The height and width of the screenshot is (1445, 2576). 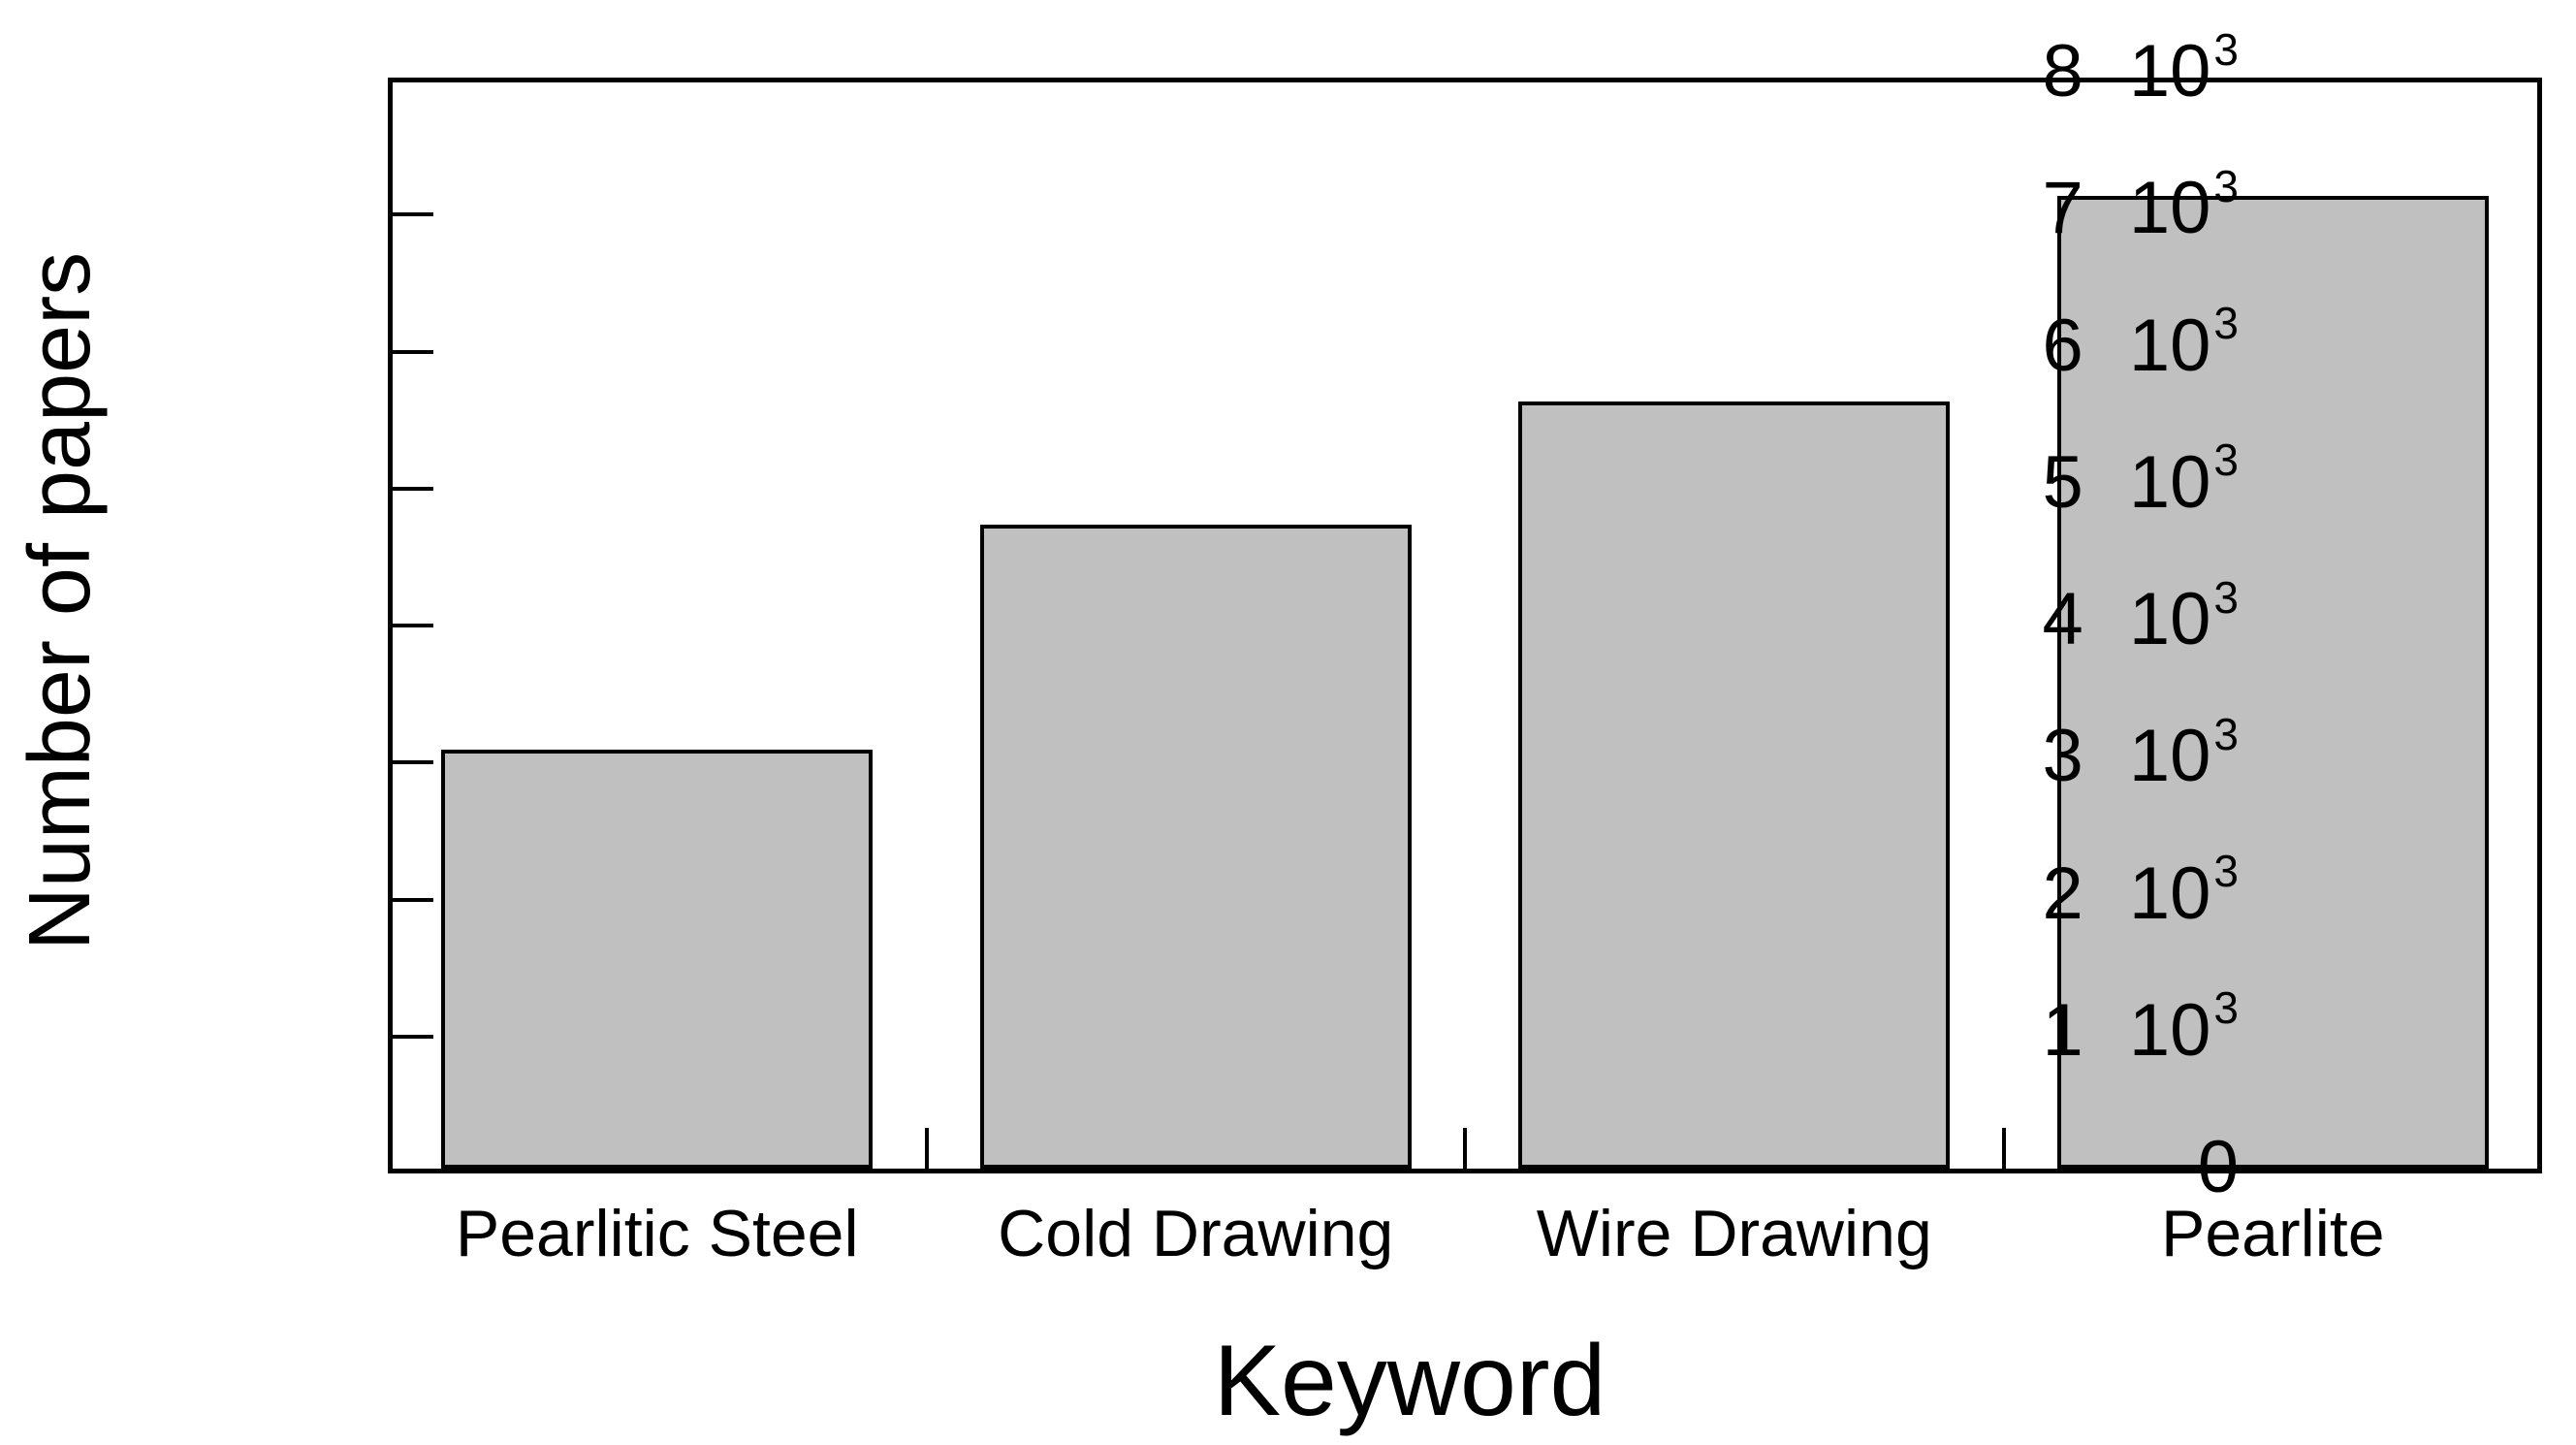 I want to click on x-category-label-pearlitic-steel: Pearlitic Steel, so click(x=657, y=1233).